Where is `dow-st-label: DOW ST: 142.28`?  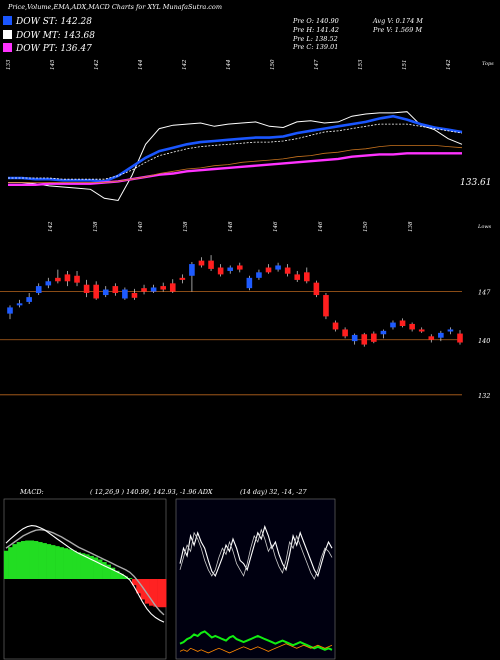
dow-st-label: DOW ST: 142.28 is located at coordinates (53, 22).